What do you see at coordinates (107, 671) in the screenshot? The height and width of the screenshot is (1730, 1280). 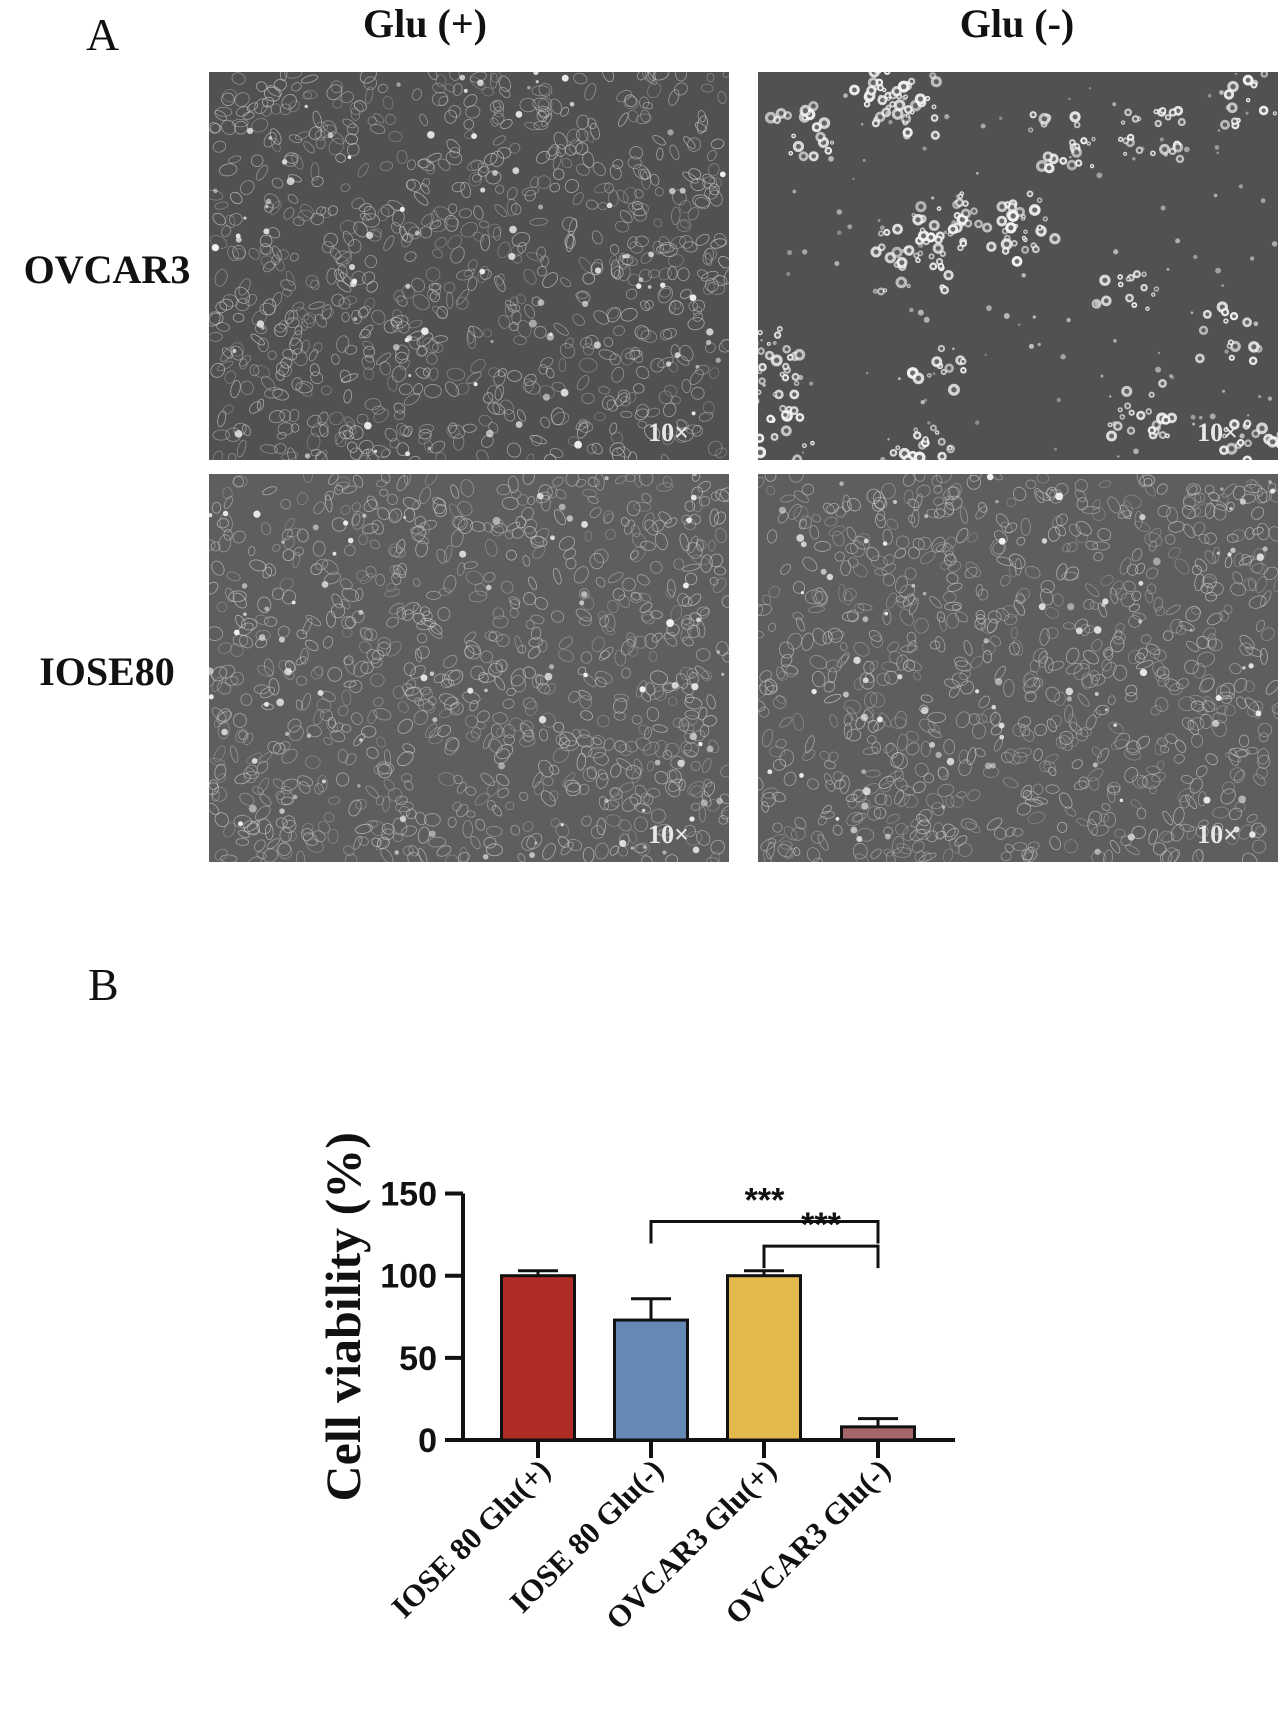 I see `row-header-iose80: IOSE80` at bounding box center [107, 671].